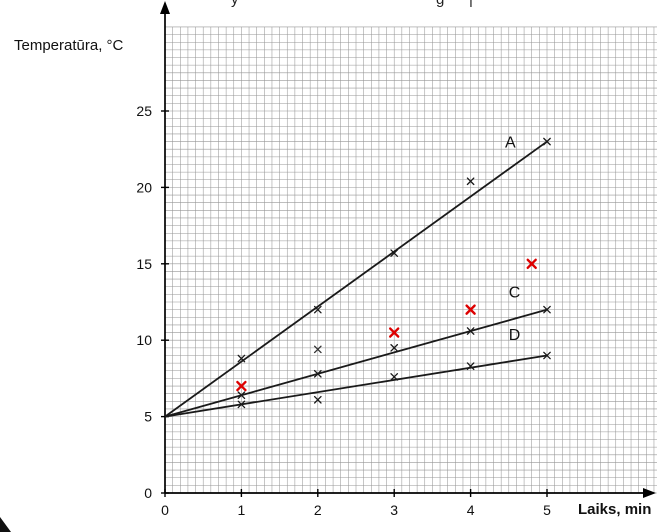 The height and width of the screenshot is (532, 658). What do you see at coordinates (515, 335) in the screenshot?
I see `series-label-D: D` at bounding box center [515, 335].